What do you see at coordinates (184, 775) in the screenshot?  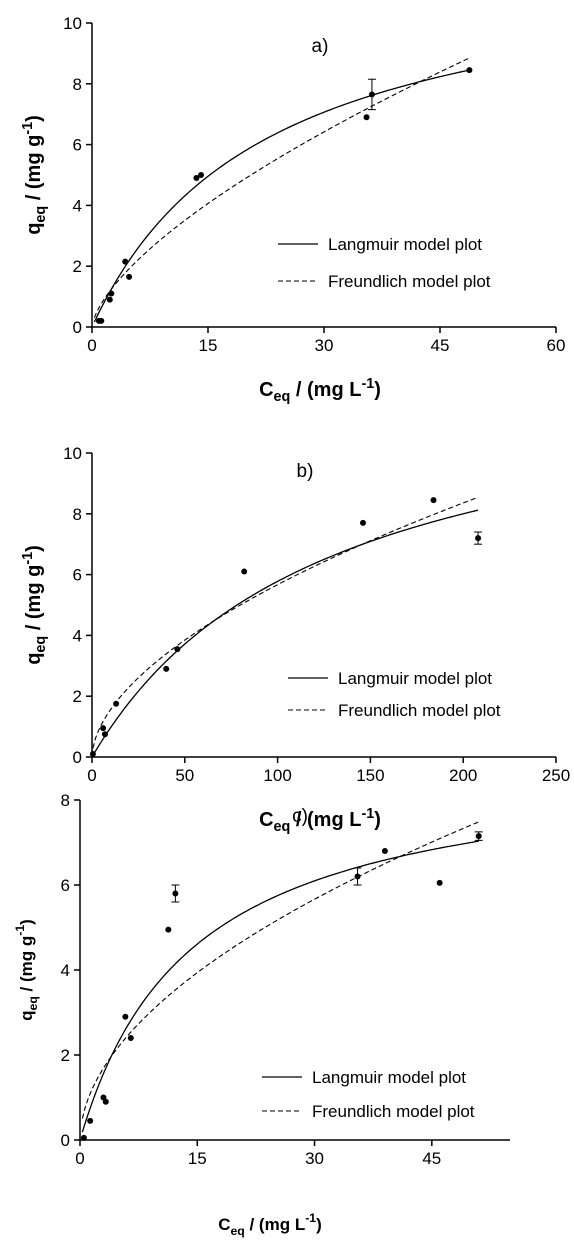 I see `x-tick-label: 50` at bounding box center [184, 775].